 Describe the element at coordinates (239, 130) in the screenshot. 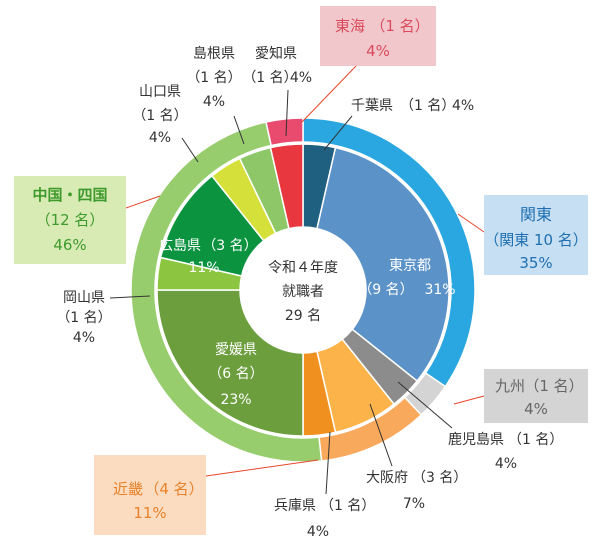

I see `leader-shimane` at that location.